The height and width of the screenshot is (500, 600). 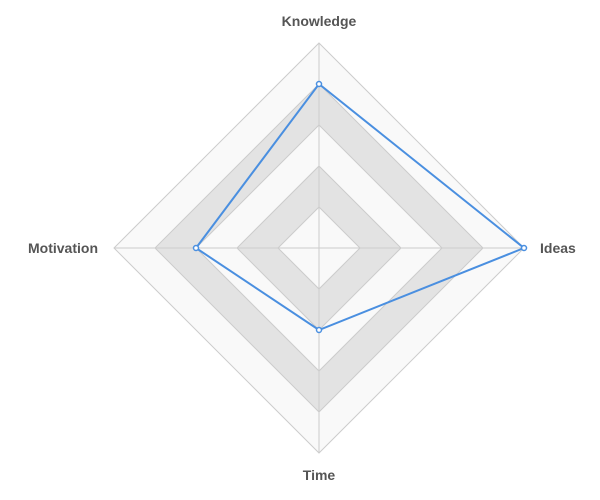 What do you see at coordinates (319, 21) in the screenshot?
I see `axis-label-knowledge: Knowledge` at bounding box center [319, 21].